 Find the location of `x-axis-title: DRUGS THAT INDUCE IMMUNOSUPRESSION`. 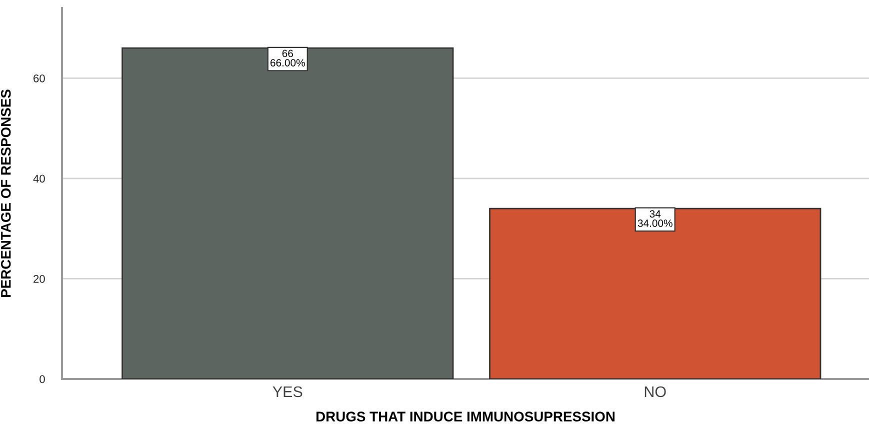

x-axis-title: DRUGS THAT INDUCE IMMUNOSUPRESSION is located at coordinates (465, 417).